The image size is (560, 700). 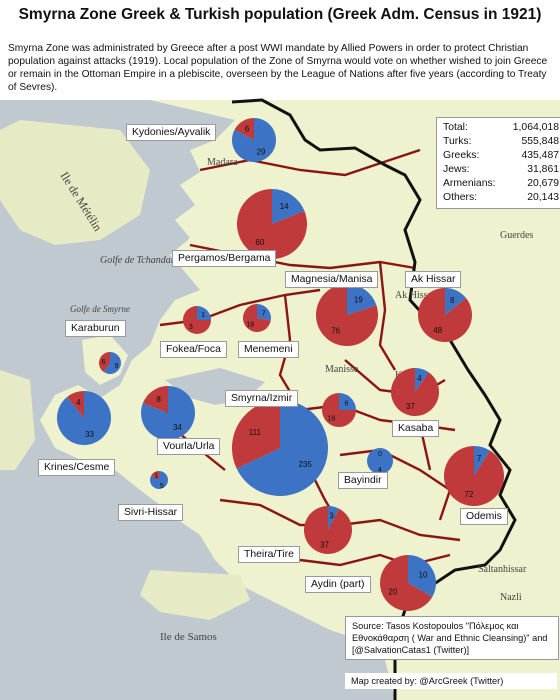 What do you see at coordinates (89, 434) in the screenshot?
I see `pie-value-turkish: 33` at bounding box center [89, 434].